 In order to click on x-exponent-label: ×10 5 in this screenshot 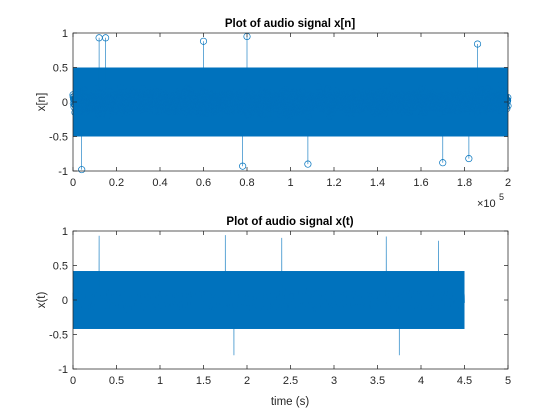, I will do `click(490, 201)`.